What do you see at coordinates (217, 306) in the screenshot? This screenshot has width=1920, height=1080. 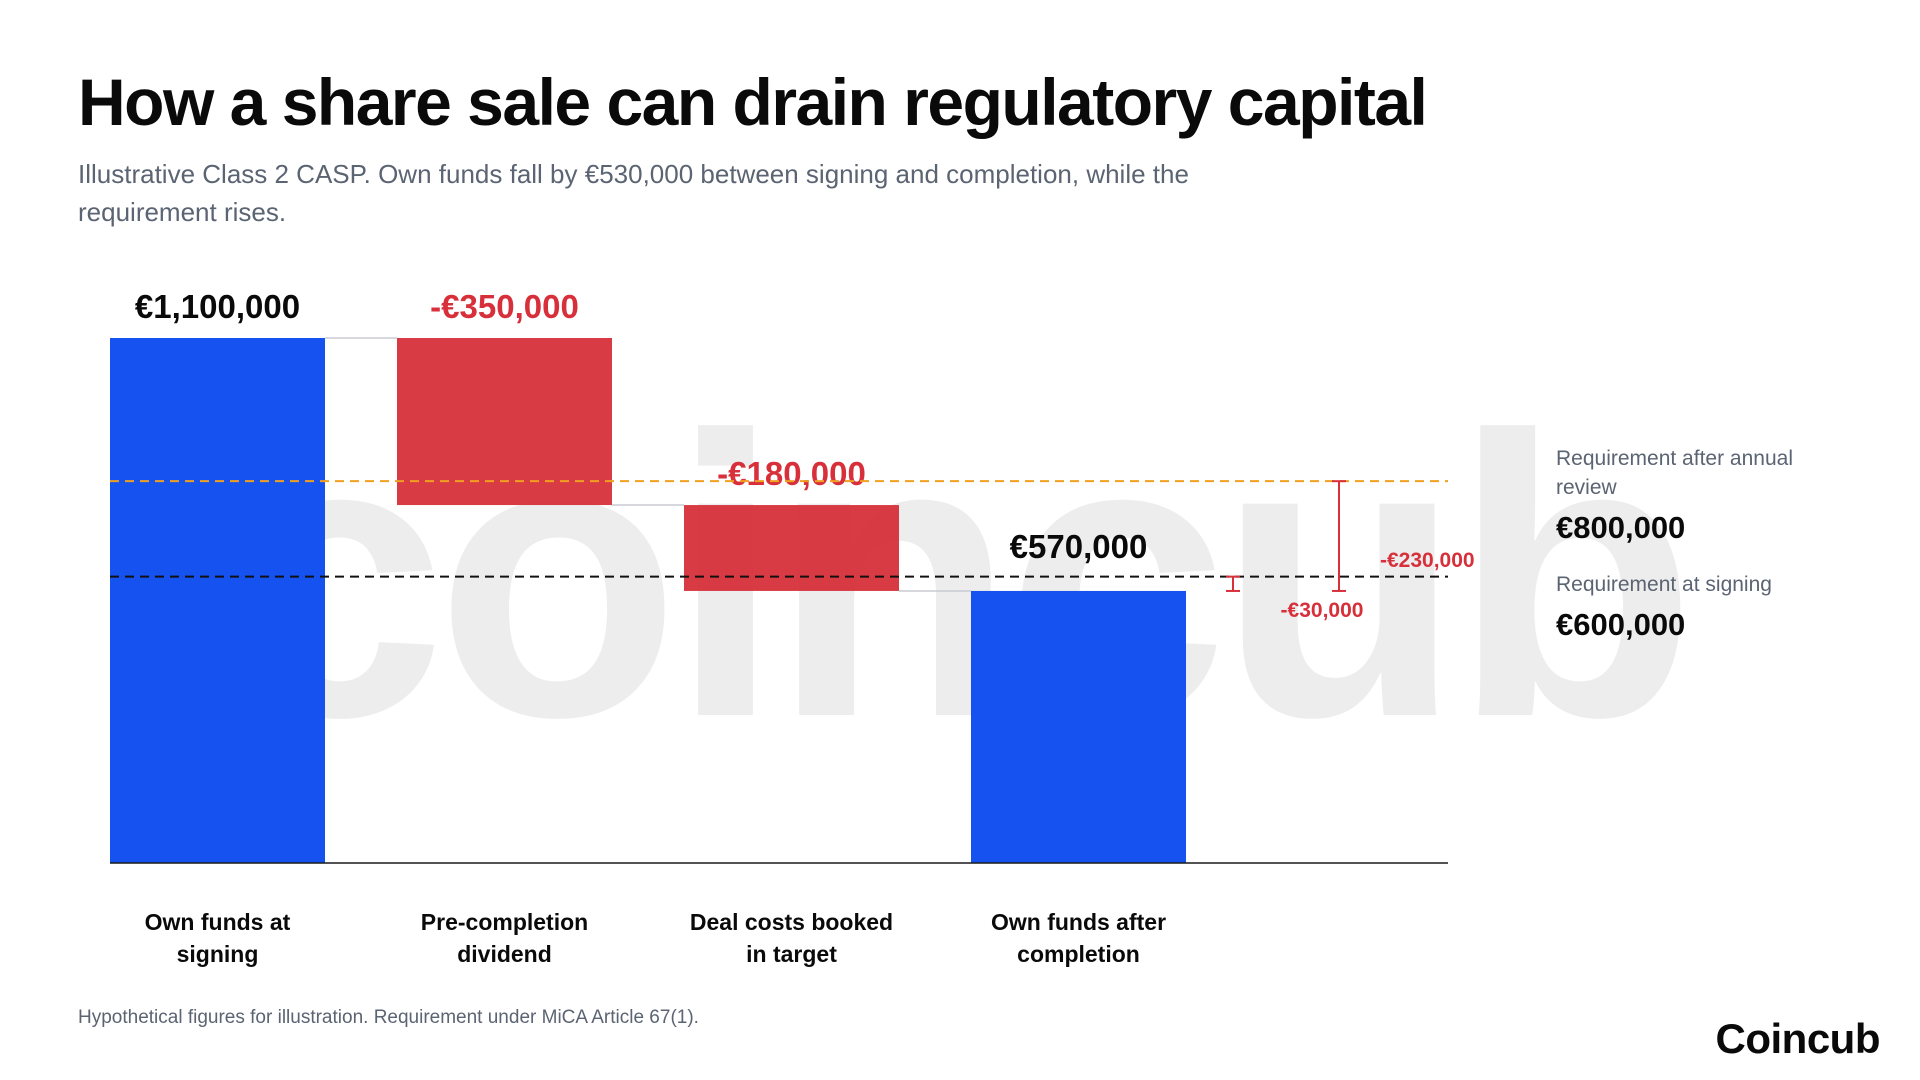 I see `bar-value-label: €1,100,000` at bounding box center [217, 306].